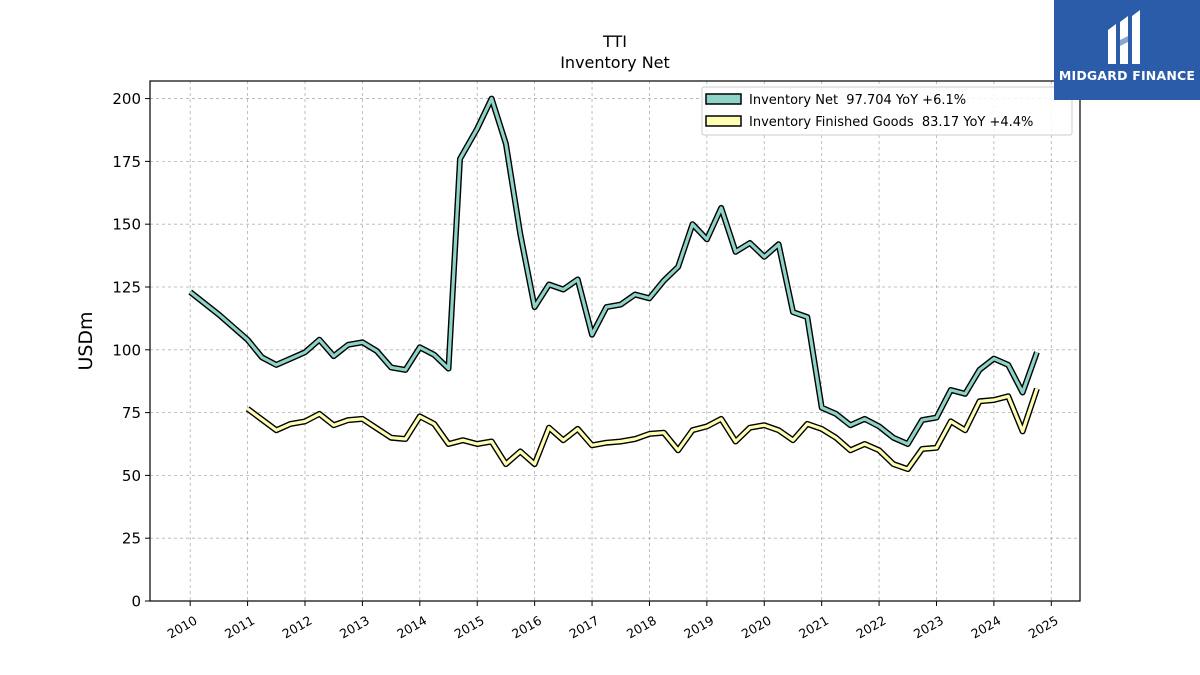 The height and width of the screenshot is (675, 1200). What do you see at coordinates (857, 100) in the screenshot?
I see `legend-label-inventory-net: Inventory Net 97.704 YoY +6.1%` at bounding box center [857, 100].